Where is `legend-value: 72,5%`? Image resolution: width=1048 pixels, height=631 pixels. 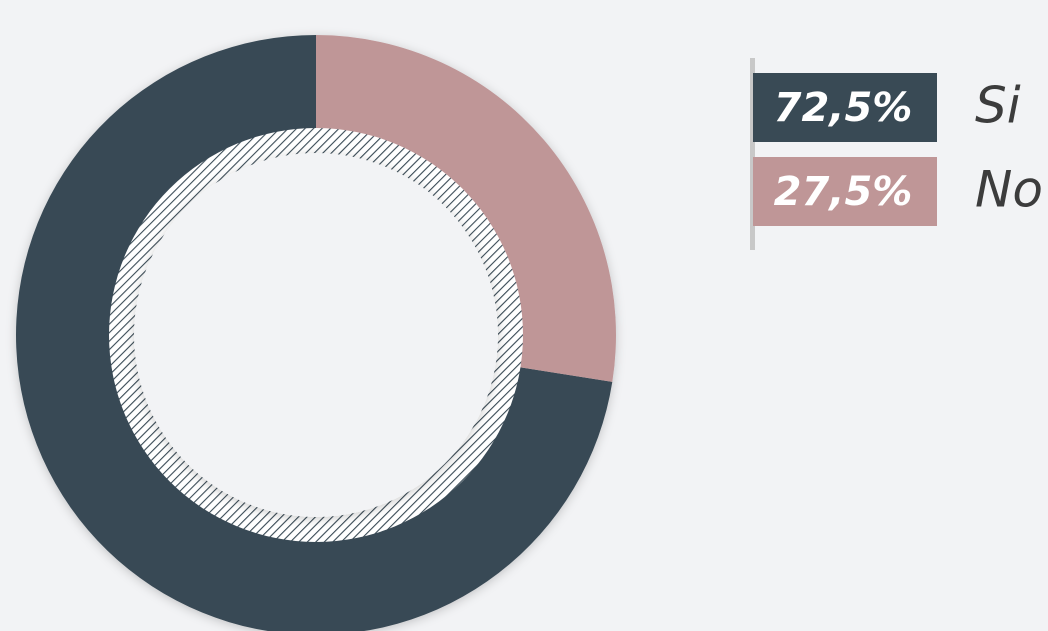
legend-value: 72,5% is located at coordinates (843, 108).